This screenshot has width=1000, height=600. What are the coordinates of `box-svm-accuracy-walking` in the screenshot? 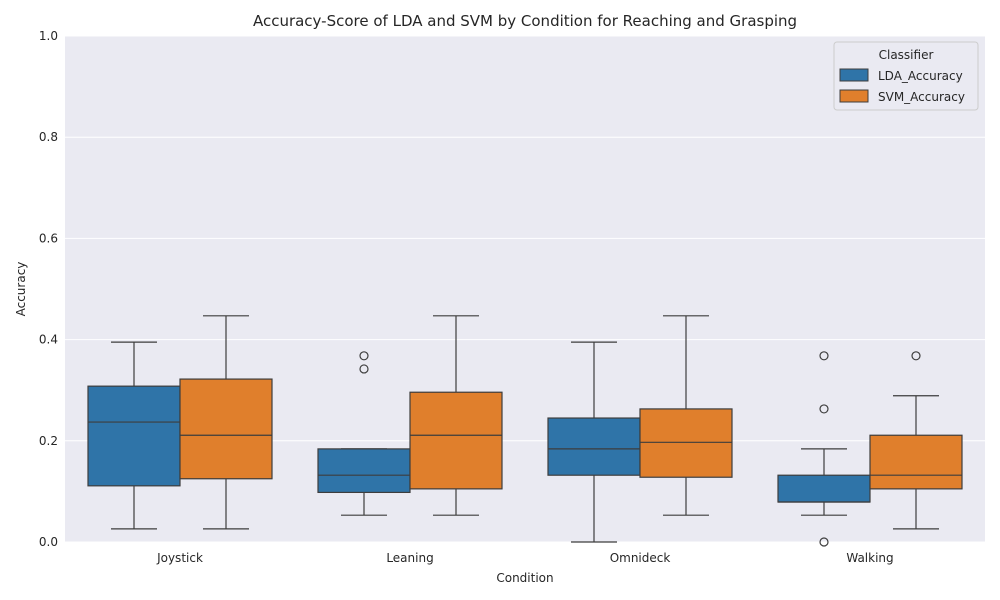 It's located at (916, 440).